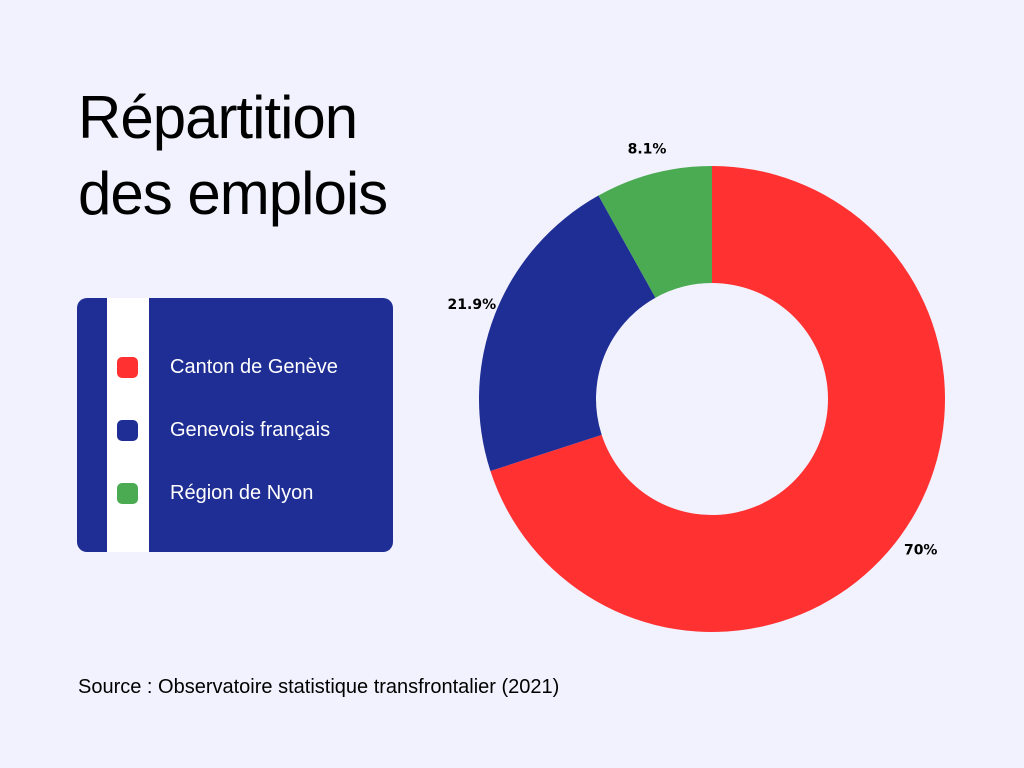  Describe the element at coordinates (127, 493) in the screenshot. I see `legend-swatch-region-de-nyon` at that location.